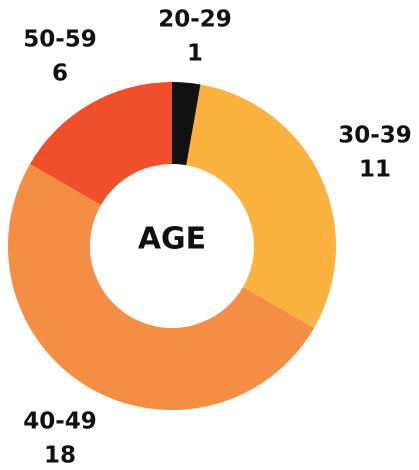 Image resolution: width=419 pixels, height=470 pixels. Describe the element at coordinates (60, 456) in the screenshot. I see `slice-value: 18` at that location.